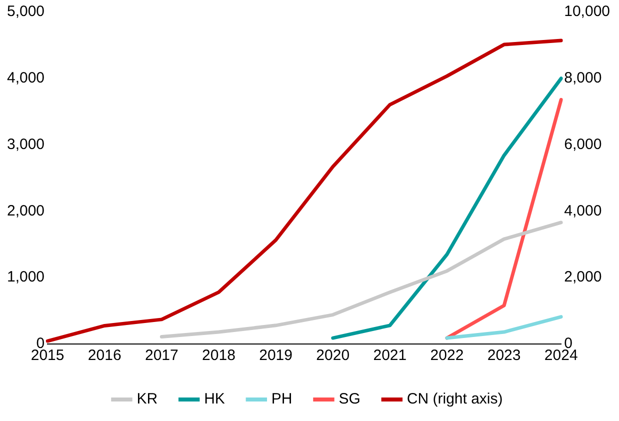 This screenshot has width=619, height=421. What do you see at coordinates (105, 355) in the screenshot?
I see `x-tick-label: 2016` at bounding box center [105, 355].